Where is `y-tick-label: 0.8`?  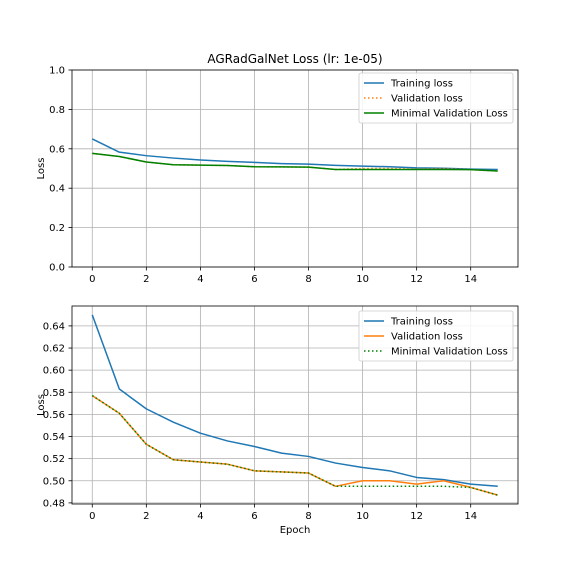 y-tick-label: 0.8 is located at coordinates (57, 110).